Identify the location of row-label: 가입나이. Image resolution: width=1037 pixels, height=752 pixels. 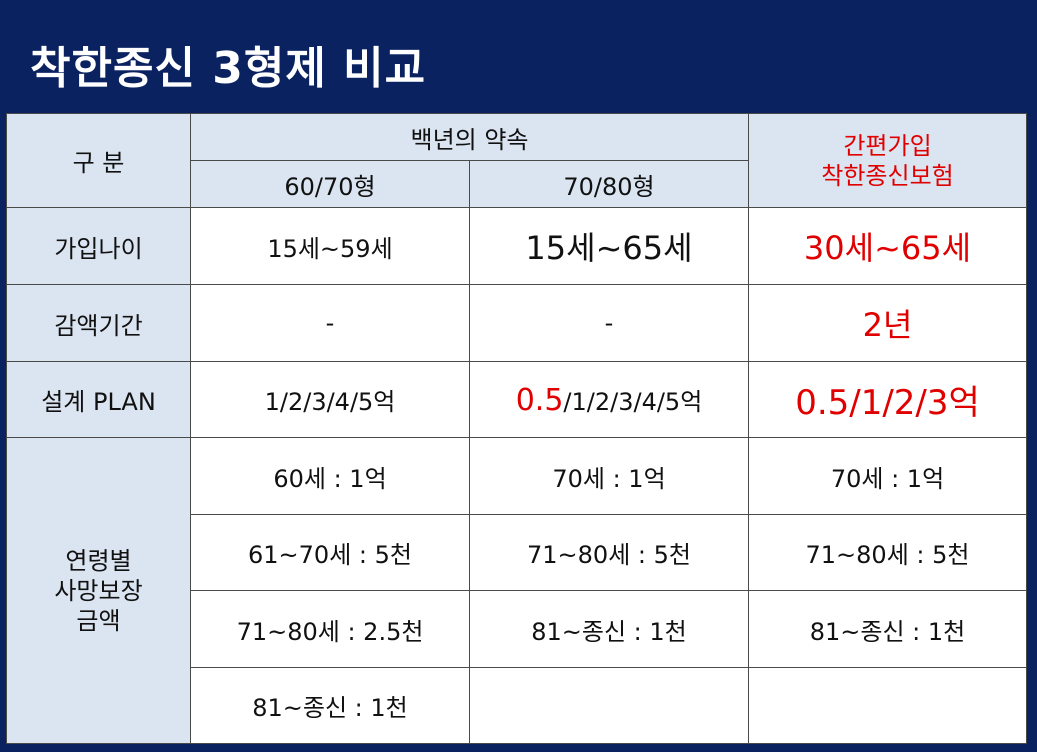
(98, 246).